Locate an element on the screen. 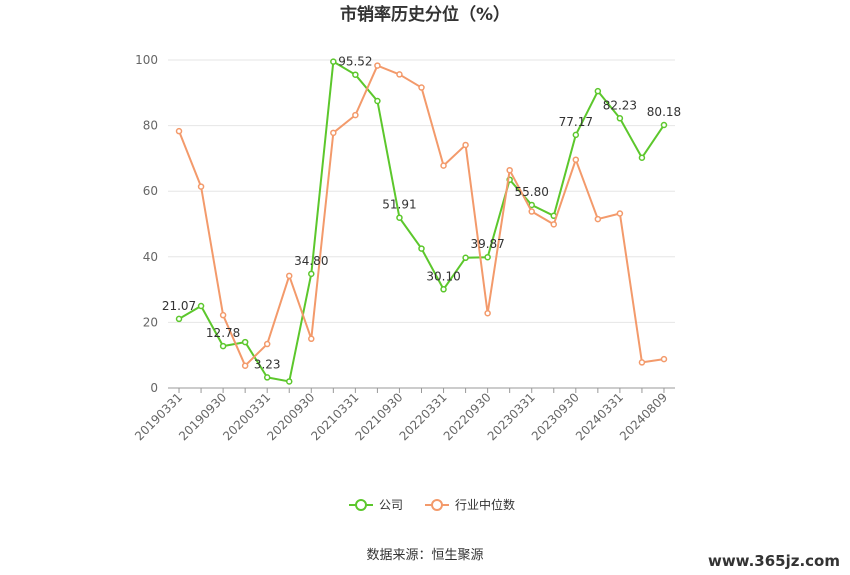  y-tick-label: 60 is located at coordinates (150, 191).